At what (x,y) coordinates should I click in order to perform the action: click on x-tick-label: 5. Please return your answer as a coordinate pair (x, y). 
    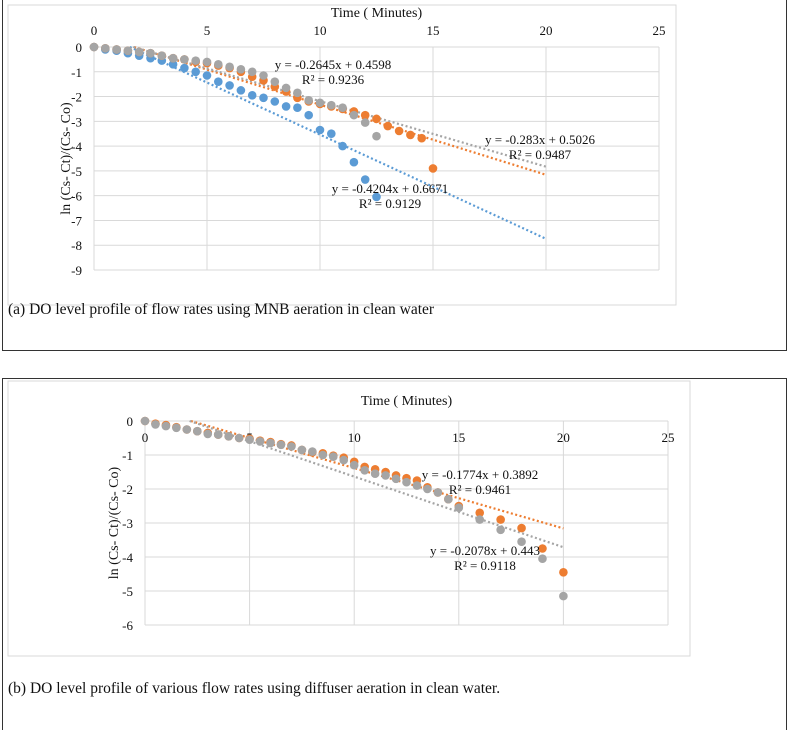
    Looking at the image, I should click on (207, 30).